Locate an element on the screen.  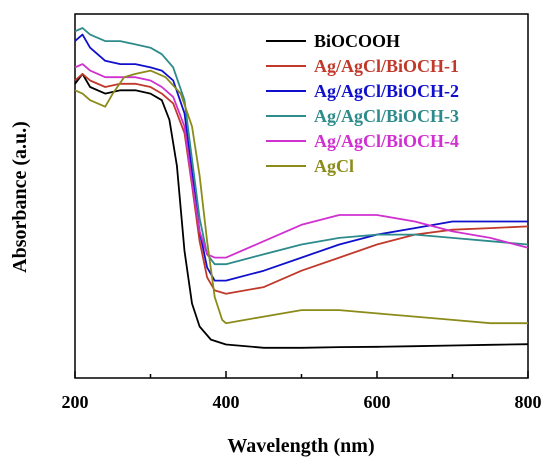
x-tick-label: 400 is located at coordinates (226, 402).